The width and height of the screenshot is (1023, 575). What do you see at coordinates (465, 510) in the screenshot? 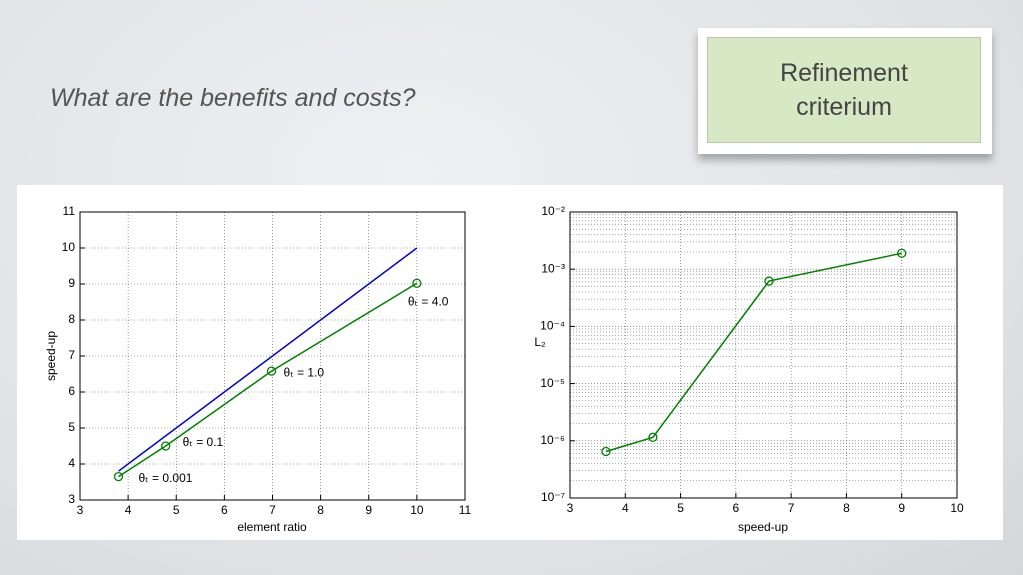
I see `x-tick-label: 11` at bounding box center [465, 510].